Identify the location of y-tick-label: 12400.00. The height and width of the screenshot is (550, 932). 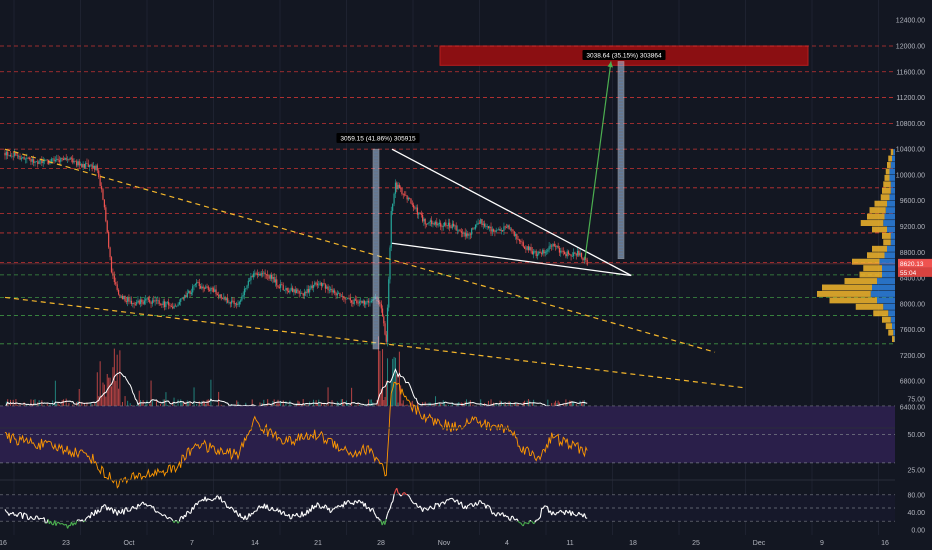
(910, 21).